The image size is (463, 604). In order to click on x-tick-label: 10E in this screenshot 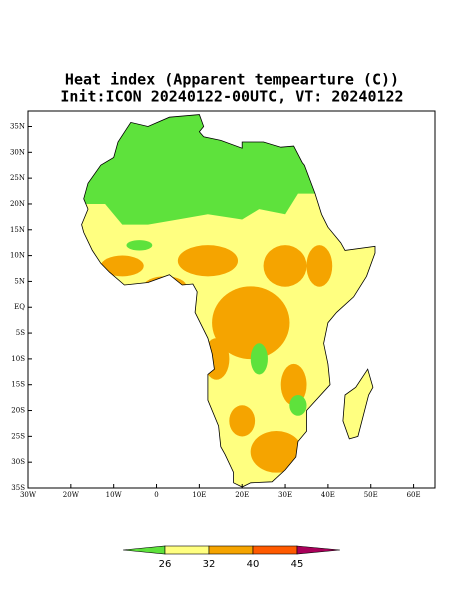, I will do `click(199, 495)`.